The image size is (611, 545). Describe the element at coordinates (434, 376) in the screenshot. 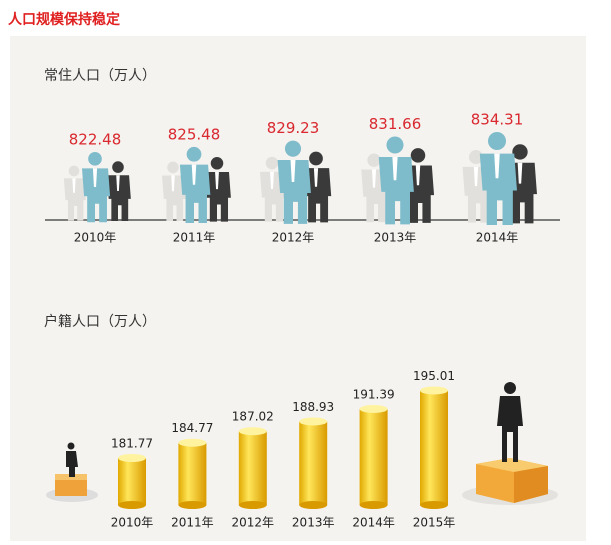

I see `value-label: 195.01` at that location.